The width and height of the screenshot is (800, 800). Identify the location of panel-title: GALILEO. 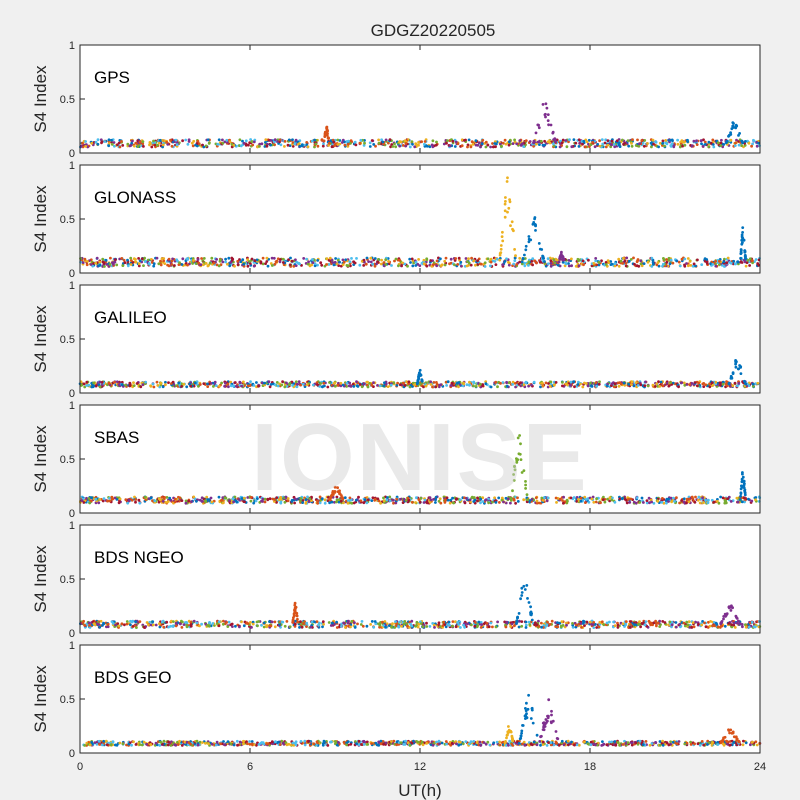
(130, 317).